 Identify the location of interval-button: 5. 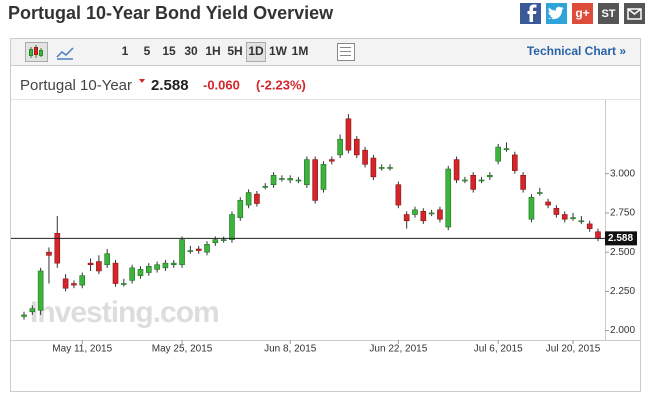
(147, 51).